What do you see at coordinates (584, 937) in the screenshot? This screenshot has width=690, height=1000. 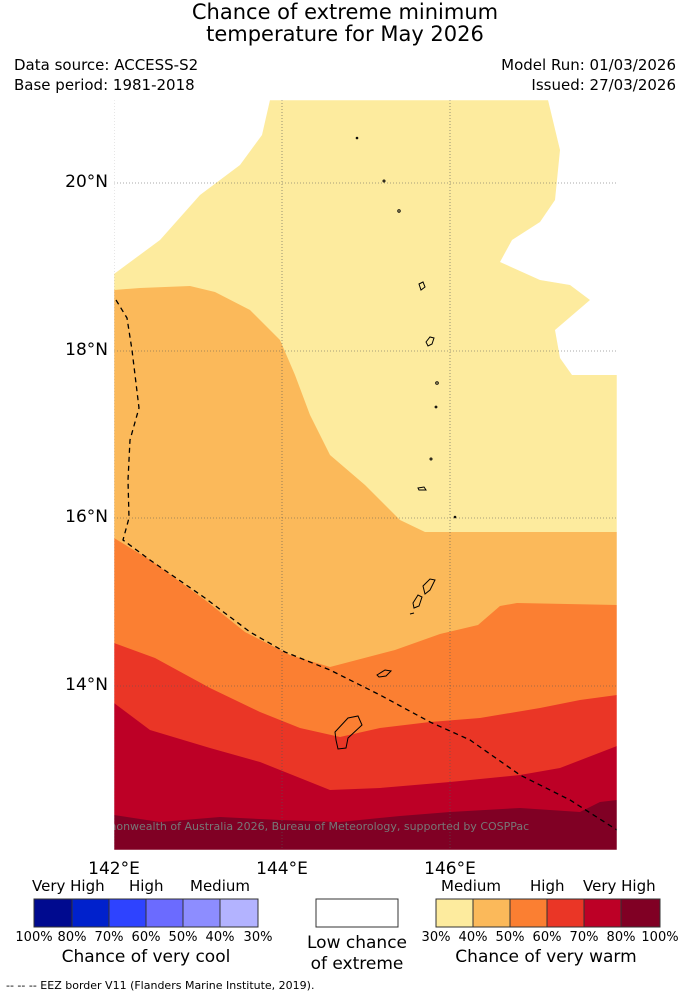 I see `warm-pct-label: 70%` at bounding box center [584, 937].